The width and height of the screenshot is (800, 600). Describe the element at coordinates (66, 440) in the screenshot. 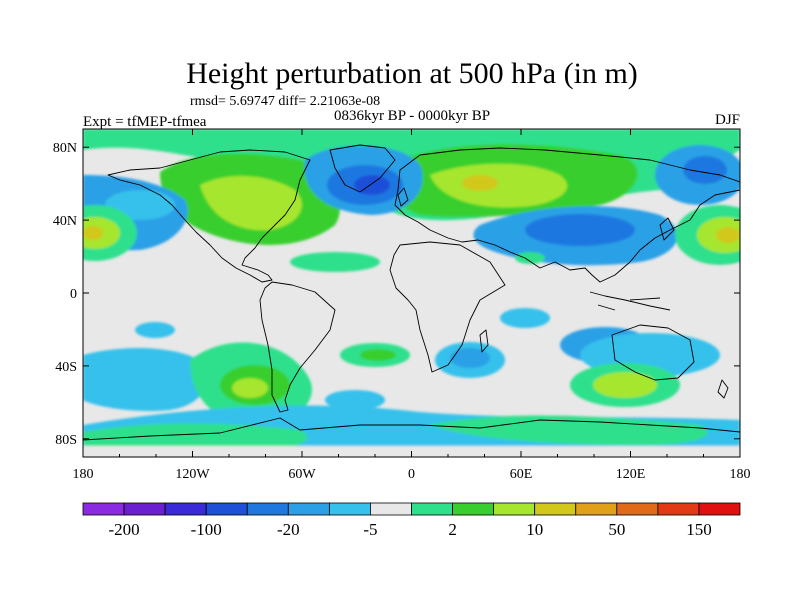

I see `y-tick-label: 80S` at that location.